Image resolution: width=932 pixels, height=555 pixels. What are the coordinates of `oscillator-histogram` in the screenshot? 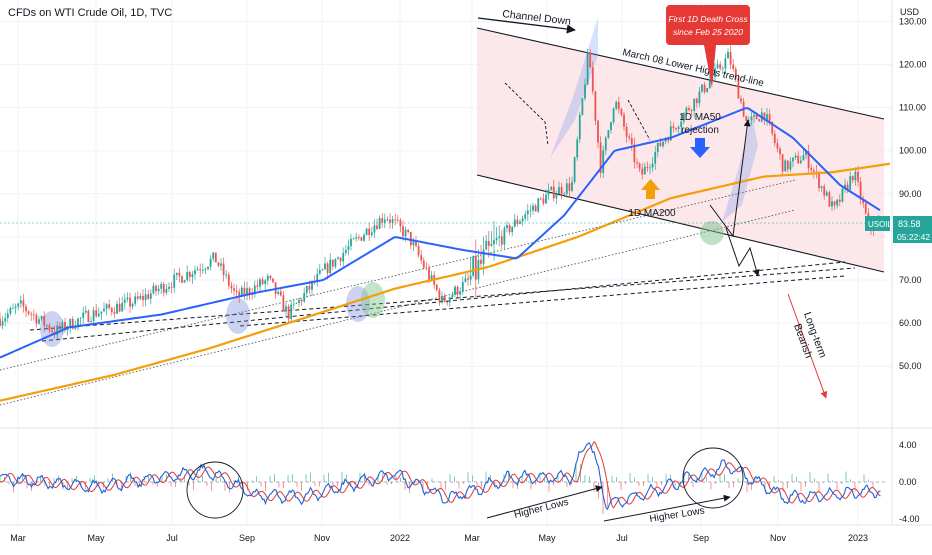 It's located at (439, 489).